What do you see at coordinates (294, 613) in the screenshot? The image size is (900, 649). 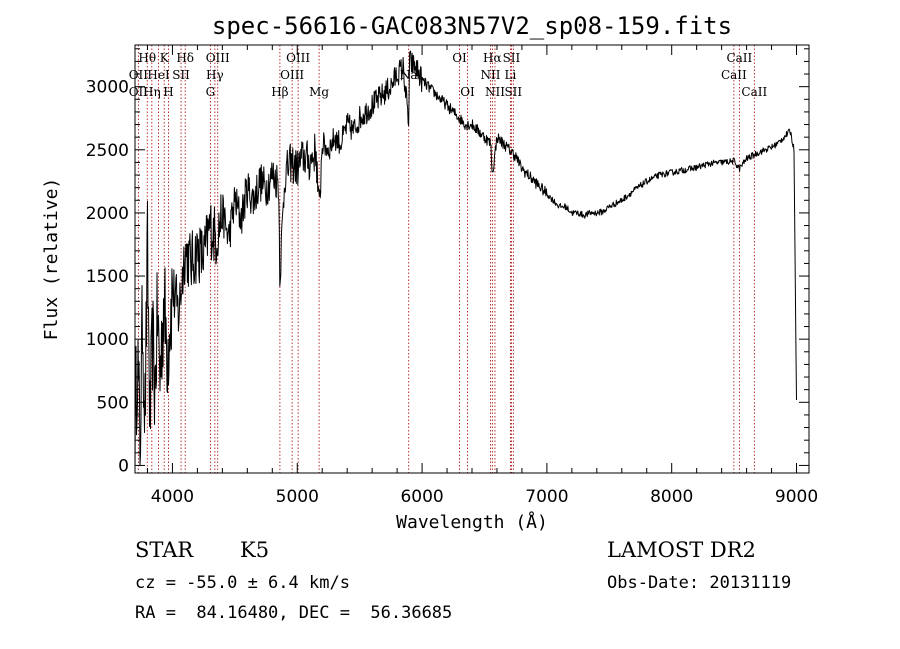 I see `coordinates: RA = 84.16480, DEC = 56.36685` at bounding box center [294, 613].